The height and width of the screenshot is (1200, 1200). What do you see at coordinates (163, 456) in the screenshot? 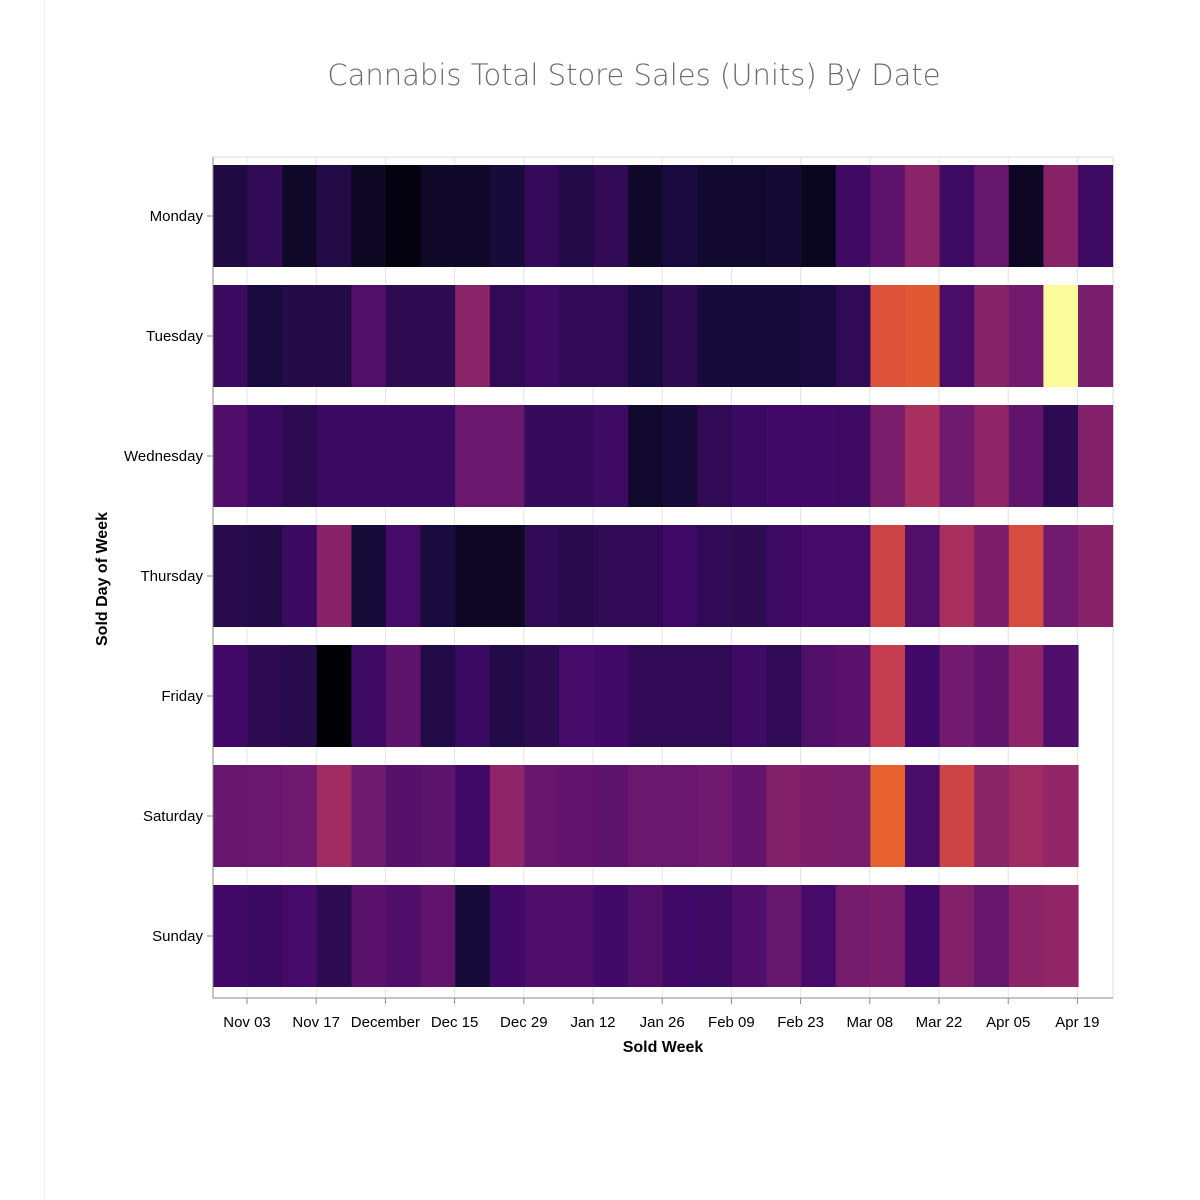
I see `y-tick-label: Wednesday` at bounding box center [163, 456].